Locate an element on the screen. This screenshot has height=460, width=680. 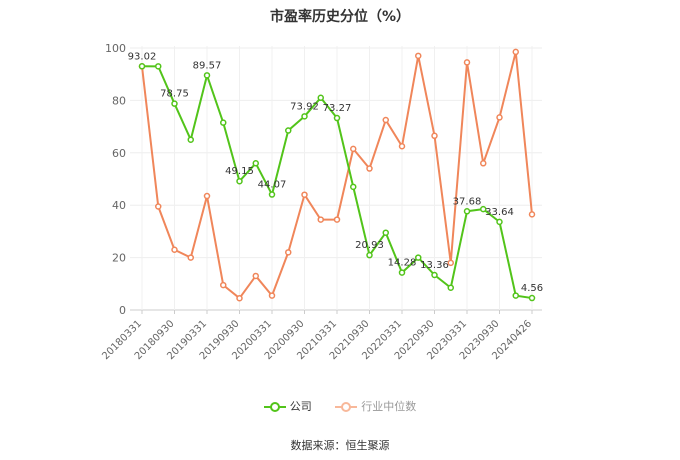
y-tick-label: 80 is located at coordinates (119, 100).